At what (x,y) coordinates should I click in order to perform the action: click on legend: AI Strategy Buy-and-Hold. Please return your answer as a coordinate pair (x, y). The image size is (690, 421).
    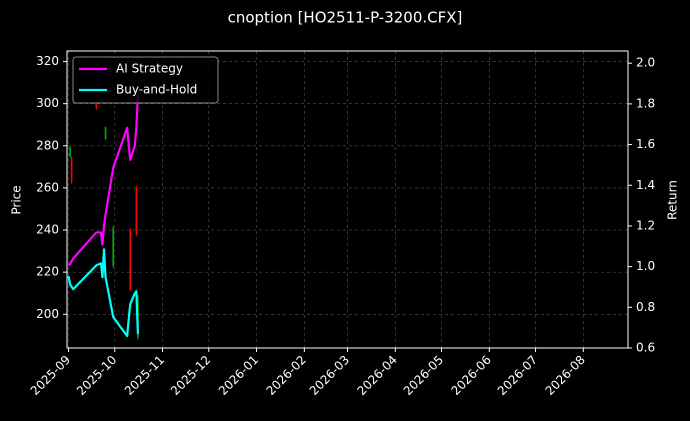
    Looking at the image, I should click on (145, 80).